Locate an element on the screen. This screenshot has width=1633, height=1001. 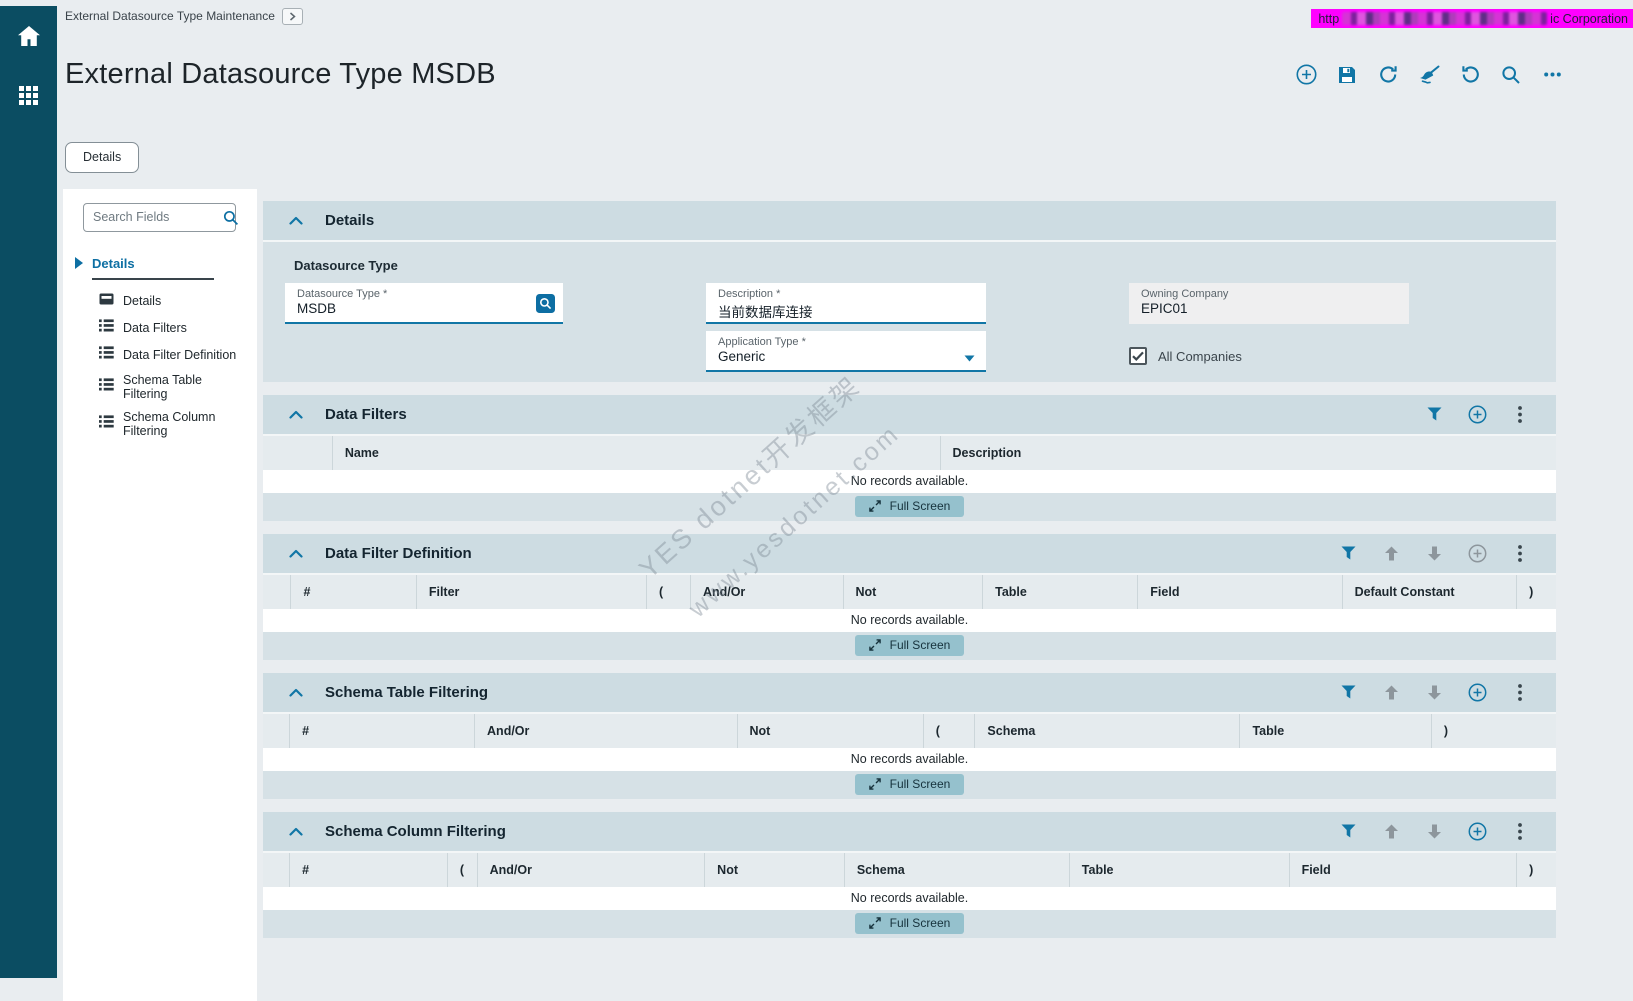
chevron-down-icon is located at coordinates (969, 358).